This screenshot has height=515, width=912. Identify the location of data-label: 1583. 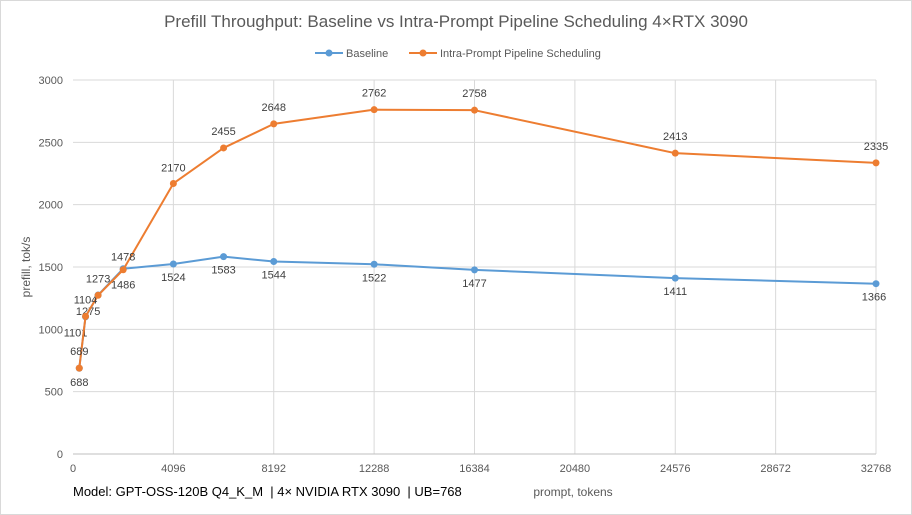
(223, 271).